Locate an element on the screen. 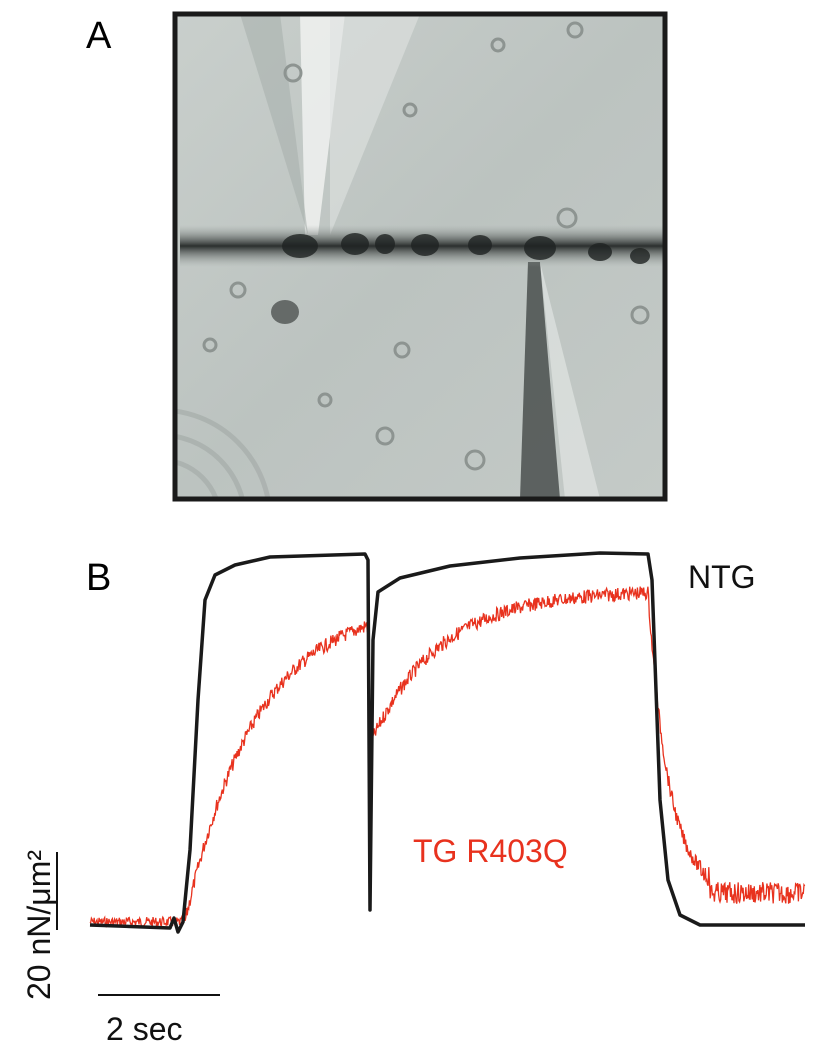 The image size is (816, 1054). trace-label: TG R403Q is located at coordinates (490, 851).